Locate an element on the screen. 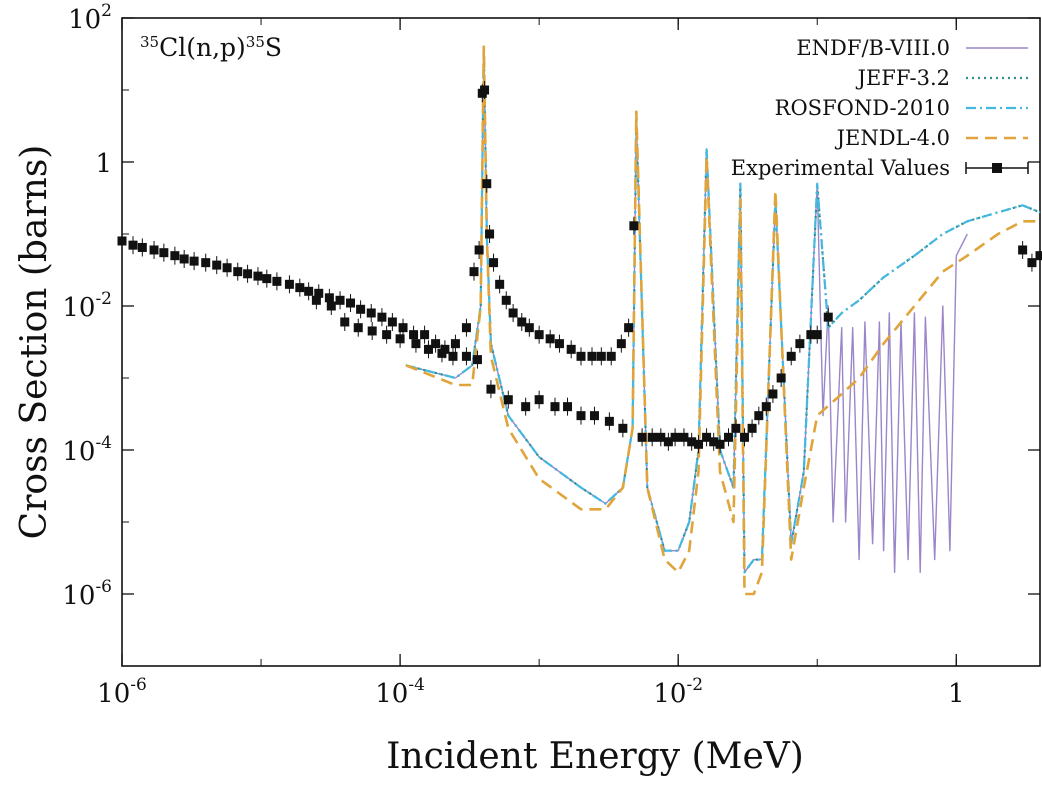  legend-marker is located at coordinates (997, 168).